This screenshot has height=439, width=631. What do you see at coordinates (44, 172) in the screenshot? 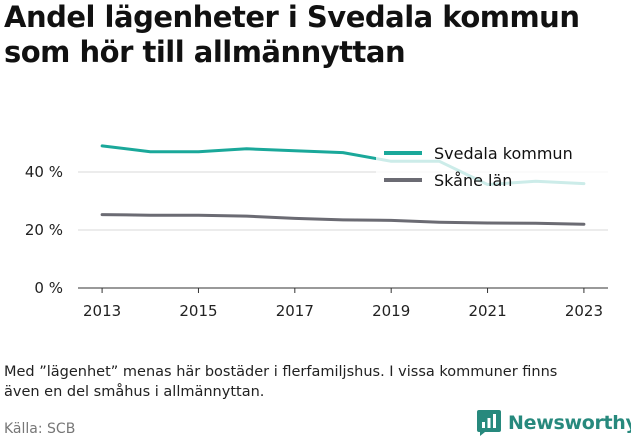
I see `y-tick-label-40: 40 %` at bounding box center [44, 172].